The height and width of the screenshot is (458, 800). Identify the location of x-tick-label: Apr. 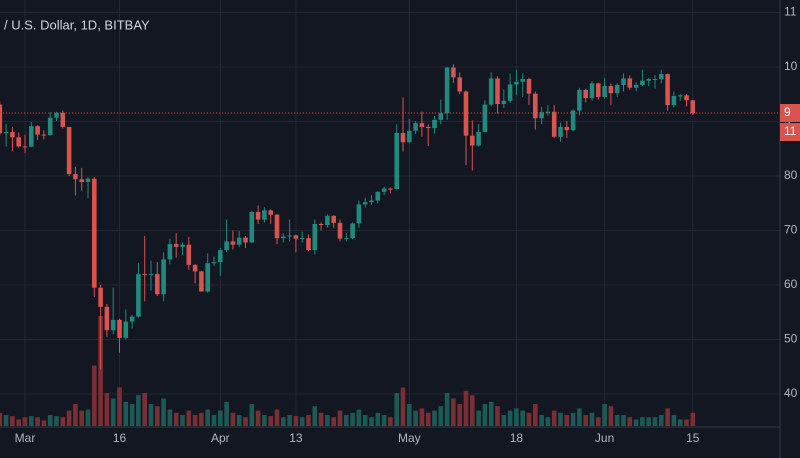
(220, 438).